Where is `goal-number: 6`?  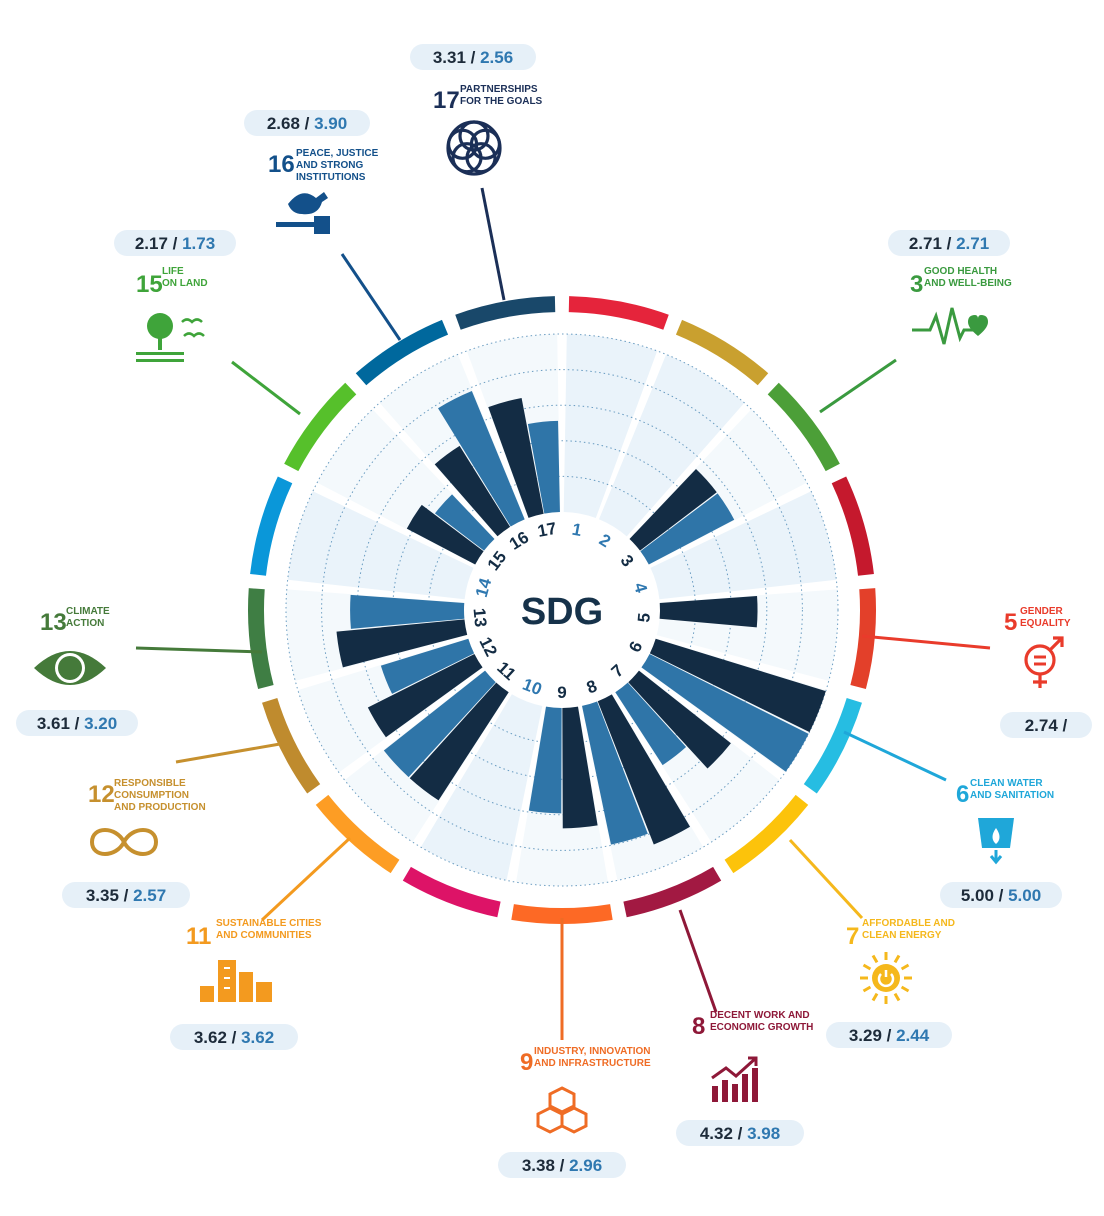
goal-number: 6 is located at coordinates (962, 794).